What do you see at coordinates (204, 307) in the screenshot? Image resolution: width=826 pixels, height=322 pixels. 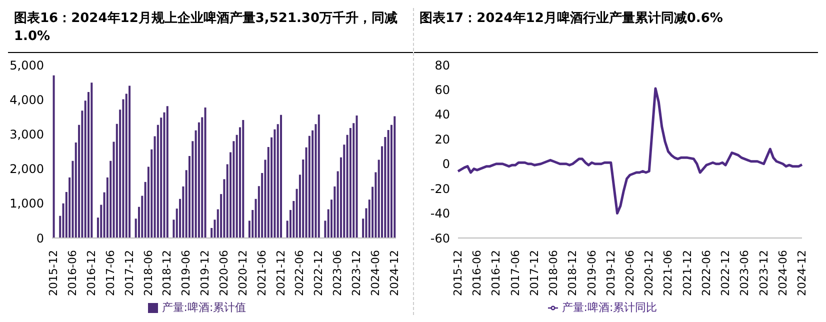 I see `legend-label: 产量:啤酒:累计值` at bounding box center [204, 307].